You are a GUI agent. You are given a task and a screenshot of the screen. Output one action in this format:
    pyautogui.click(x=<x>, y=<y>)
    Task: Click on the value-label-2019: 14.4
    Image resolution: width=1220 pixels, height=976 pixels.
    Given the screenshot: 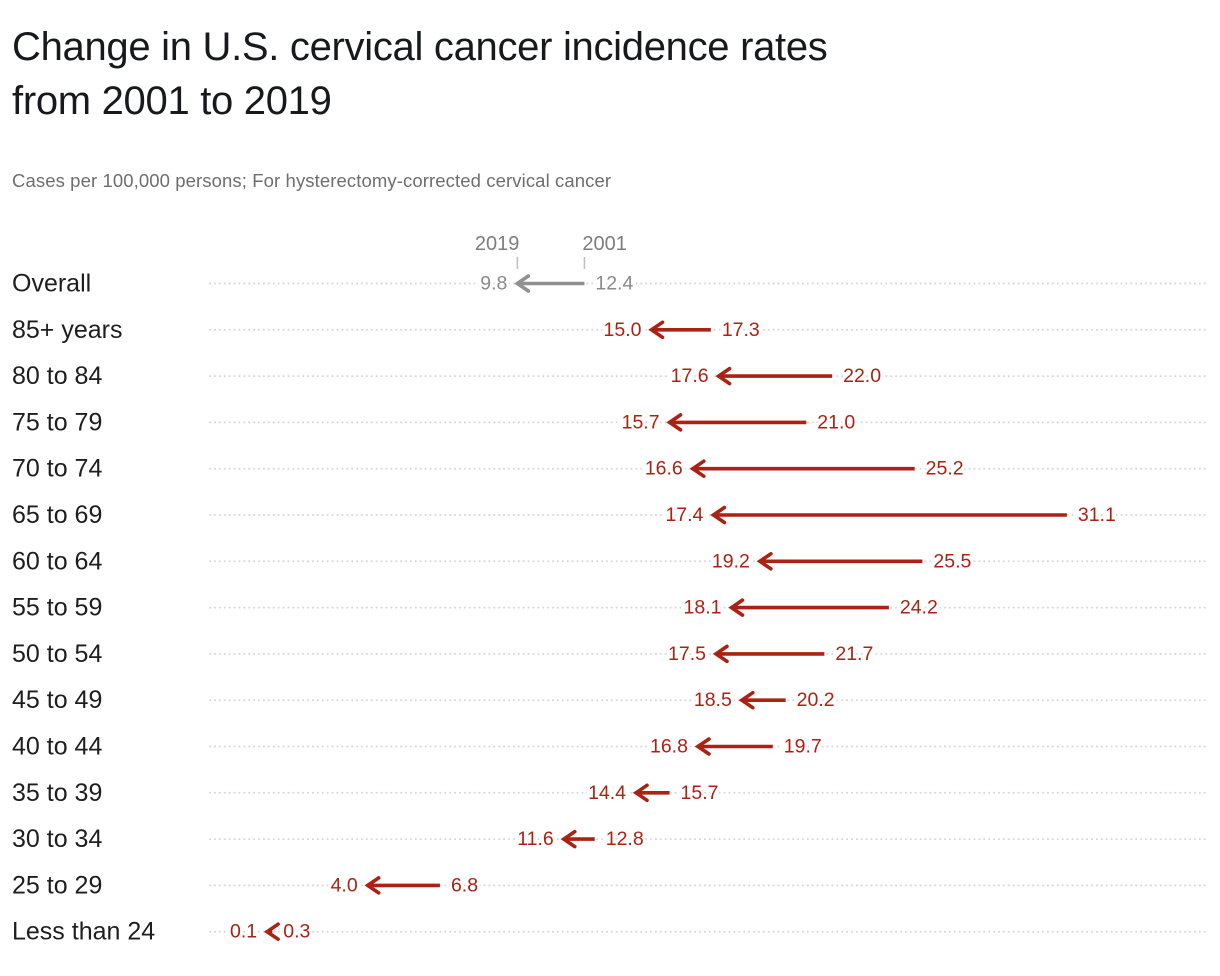 What is the action you would take?
    pyautogui.click(x=607, y=793)
    